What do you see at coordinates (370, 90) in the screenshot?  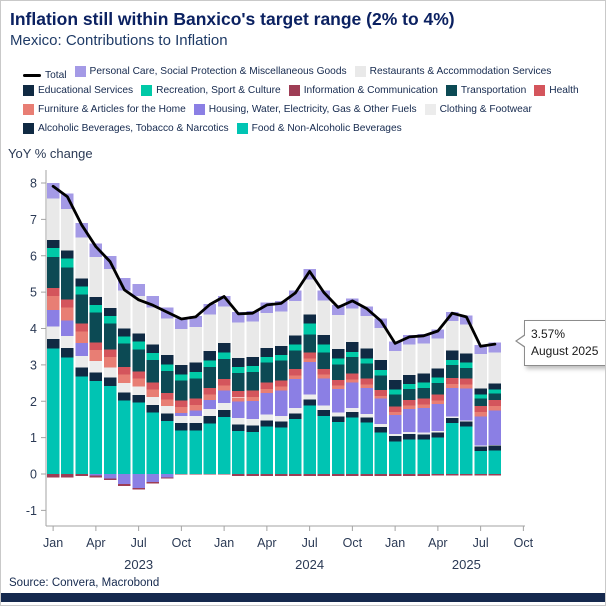 I see `legend-label: Information & Communication` at bounding box center [370, 90].